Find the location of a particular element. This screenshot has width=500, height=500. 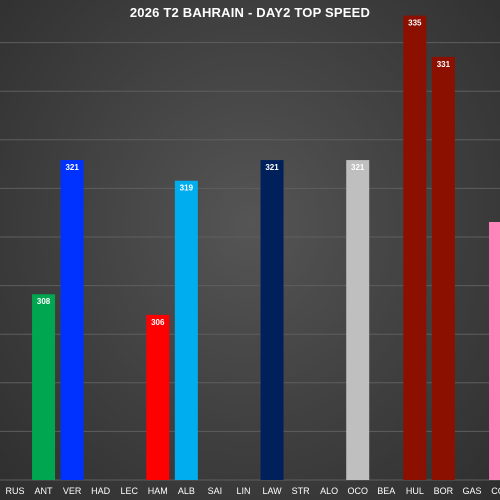

data-label-ant: 308 is located at coordinates (44, 301).